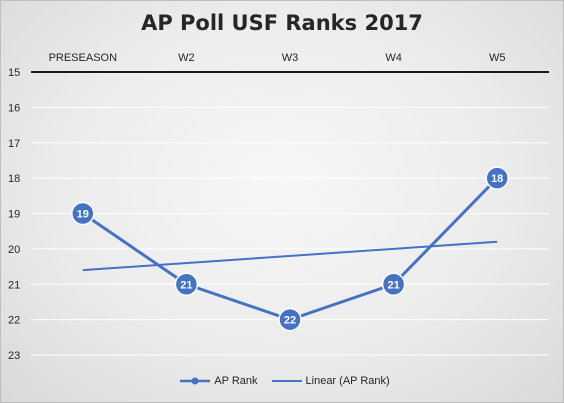 The height and width of the screenshot is (404, 564). I want to click on y-tick-label: 16, so click(14, 108).